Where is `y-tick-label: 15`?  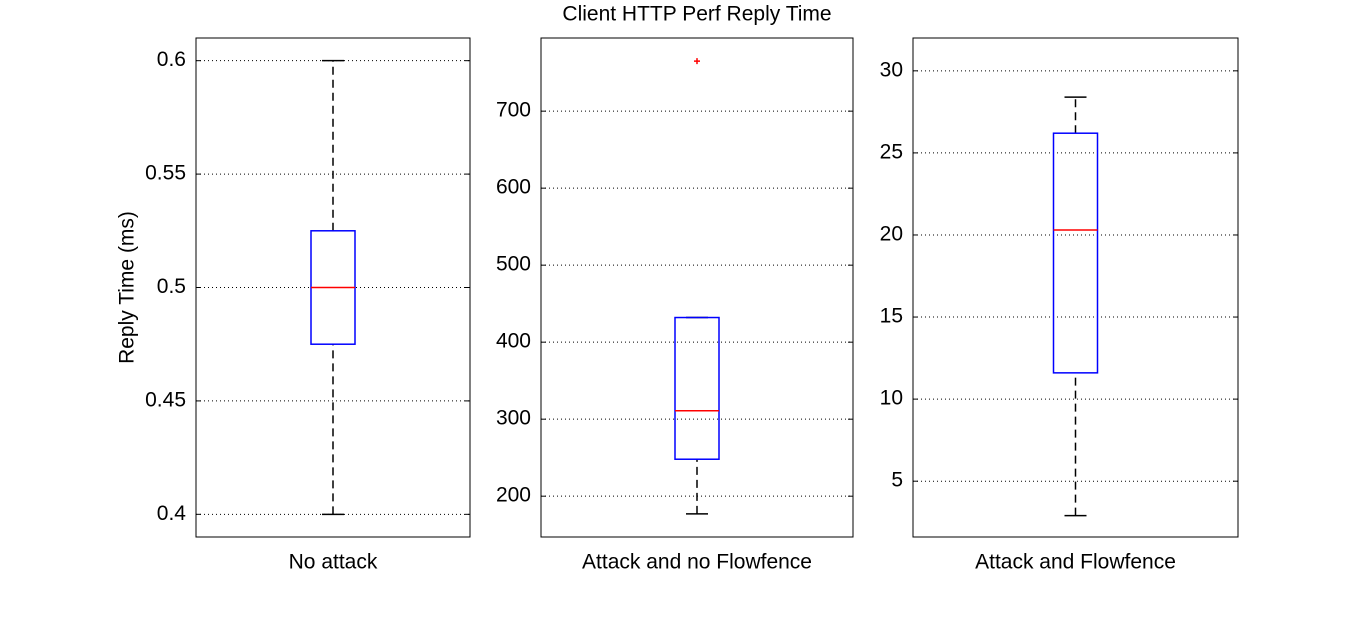
y-tick-label: 15 is located at coordinates (891, 316).